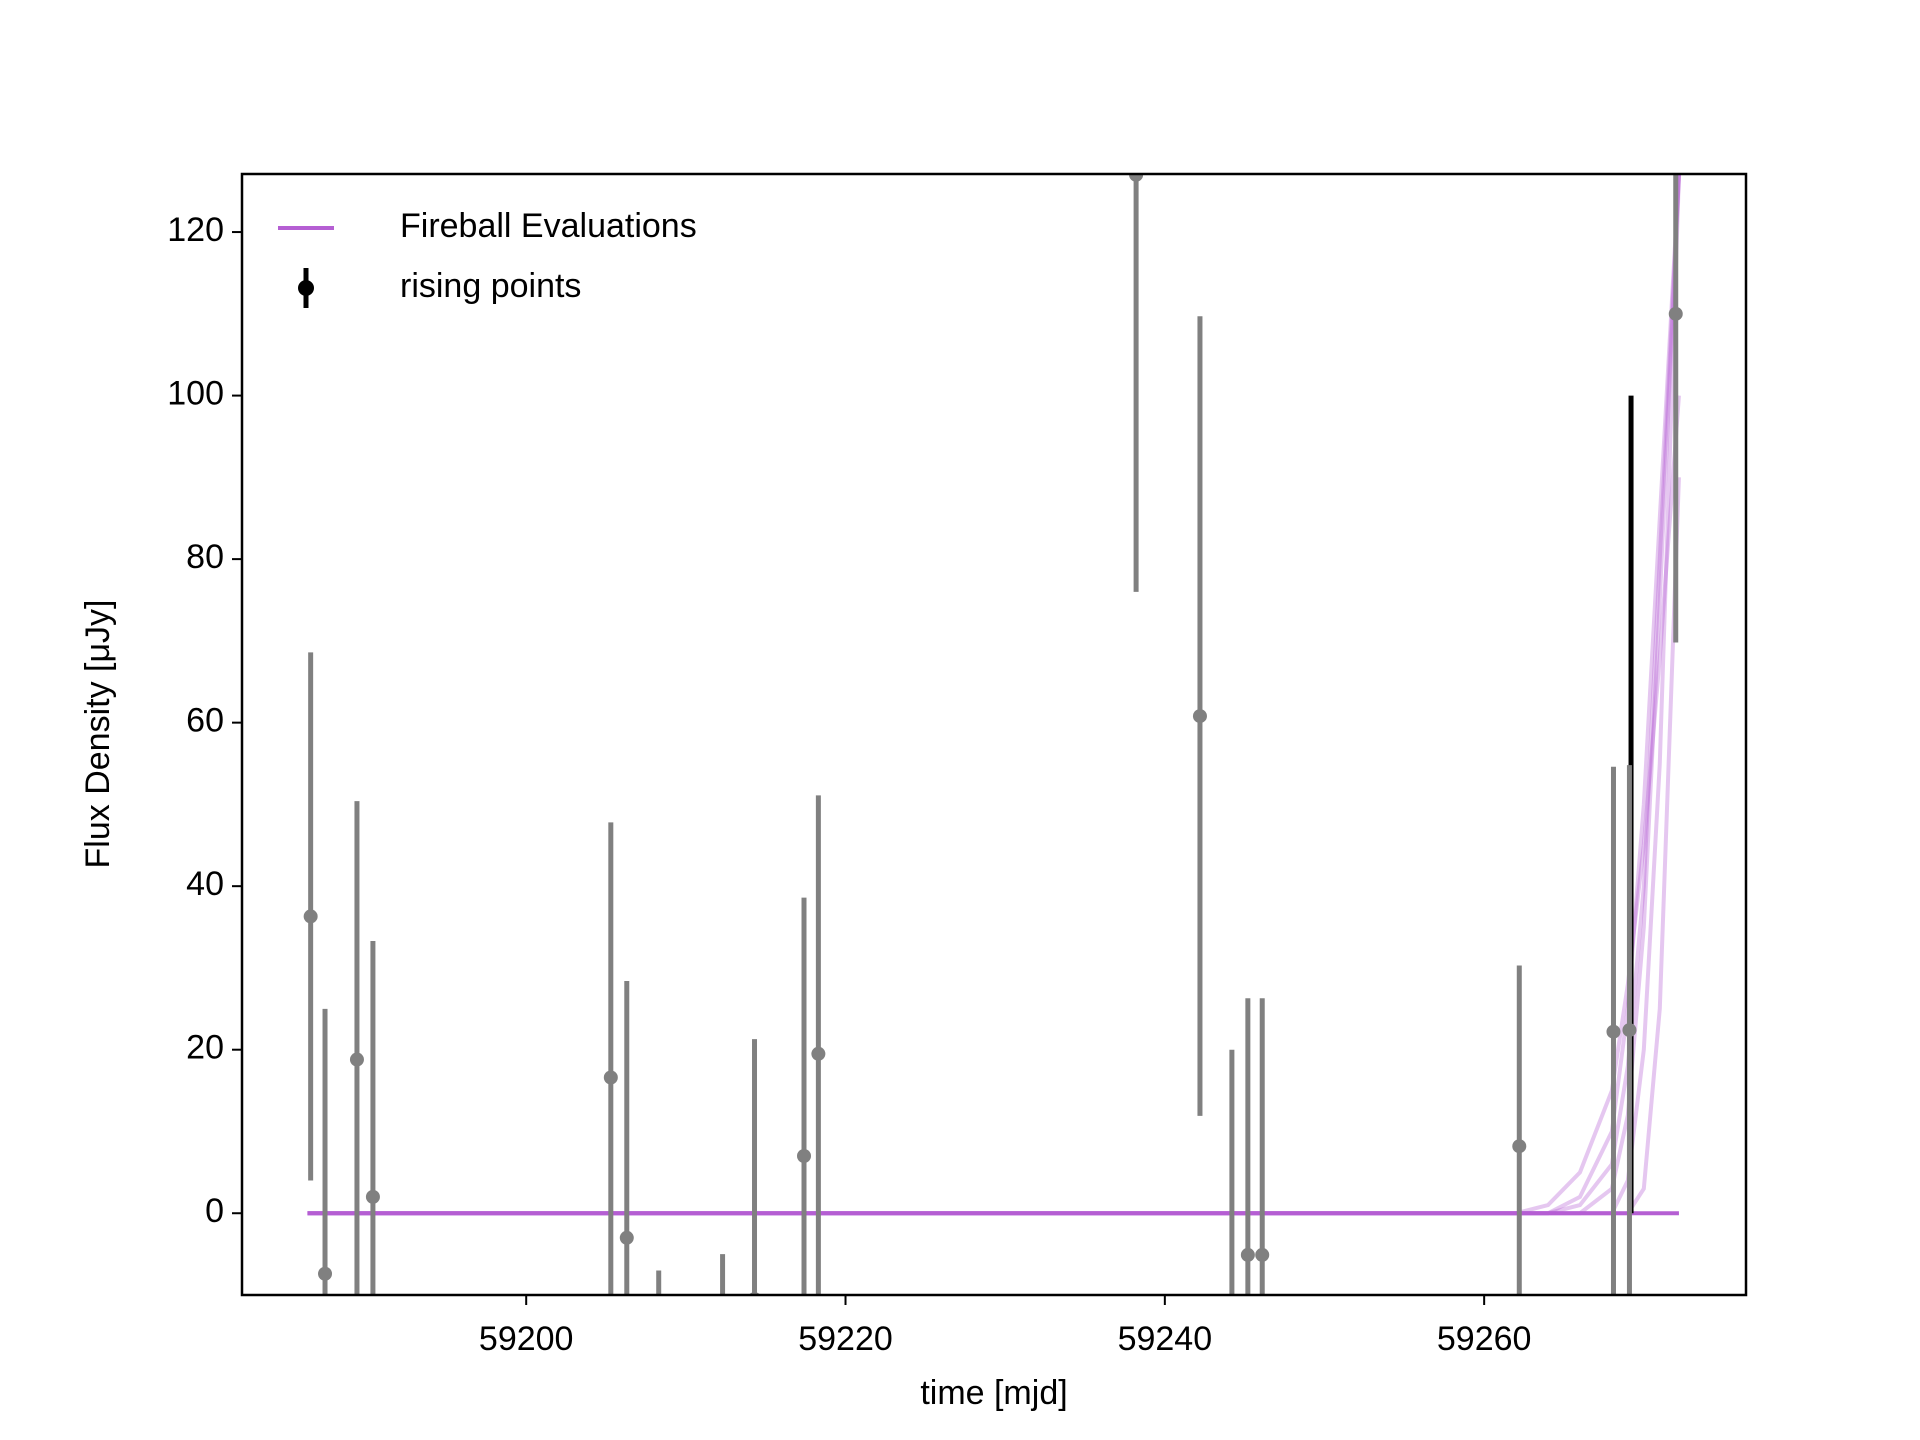 The height and width of the screenshot is (1440, 1920). I want to click on y-tick-label: 40, so click(205, 884).